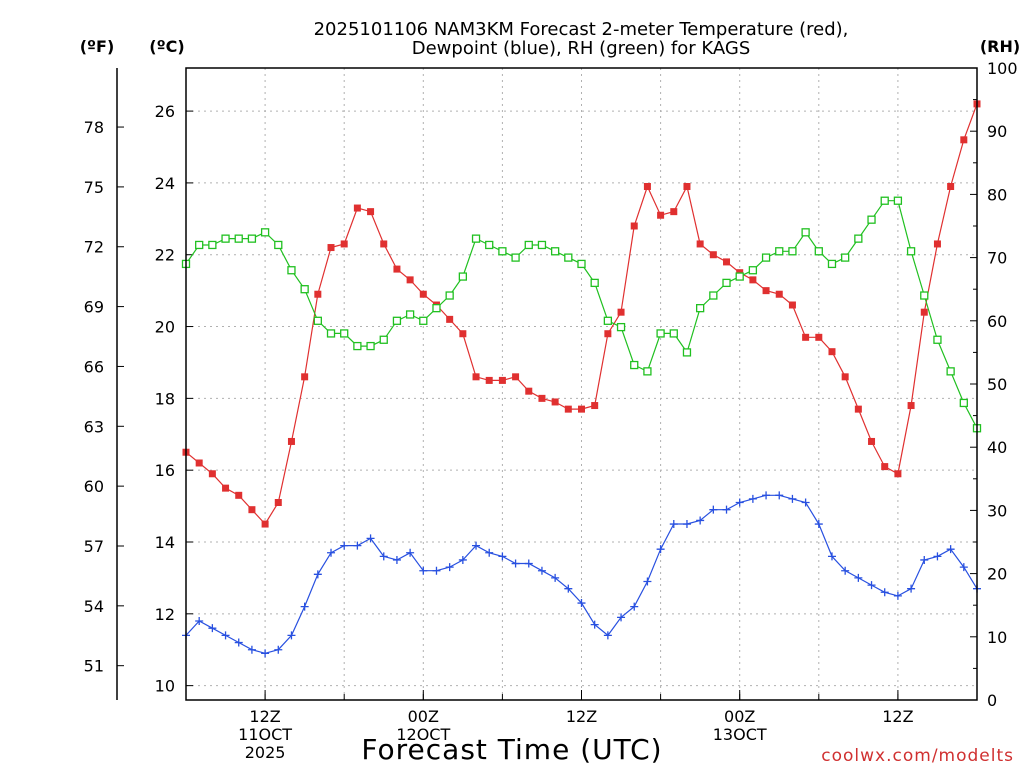  What do you see at coordinates (423, 716) in the screenshot?
I see `x-tick-label: 00Z` at bounding box center [423, 716].